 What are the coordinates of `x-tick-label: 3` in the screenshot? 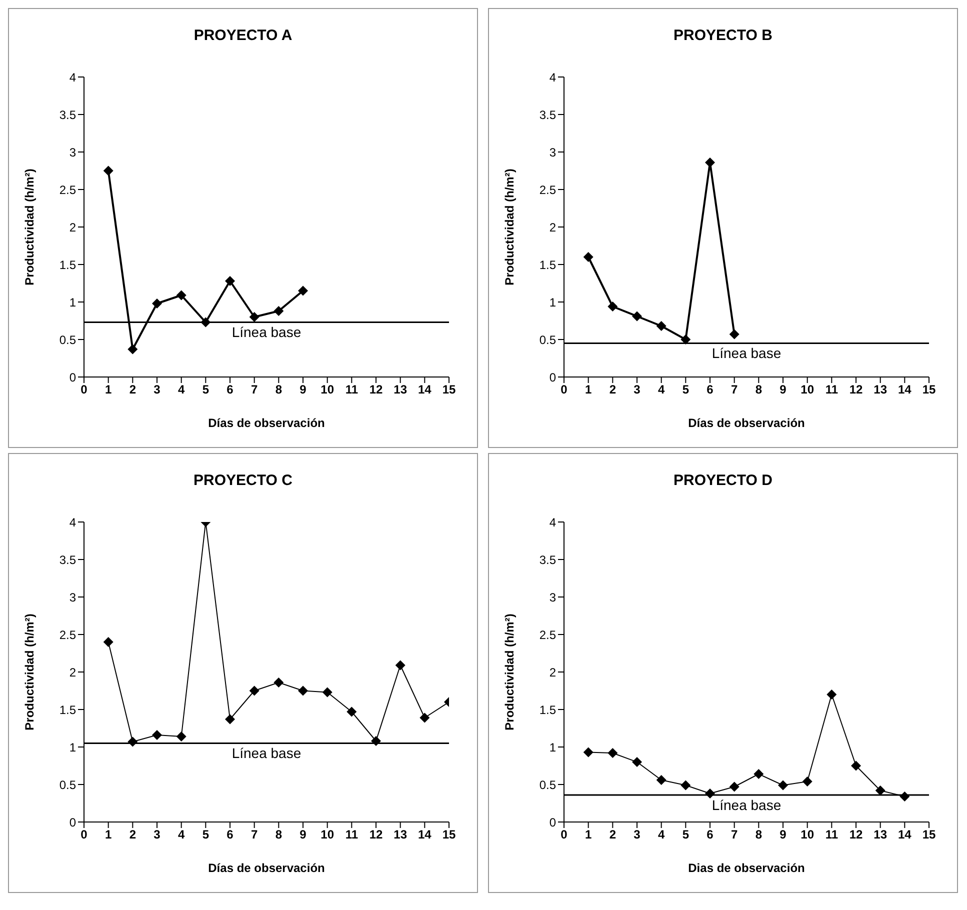 It's located at (637, 835).